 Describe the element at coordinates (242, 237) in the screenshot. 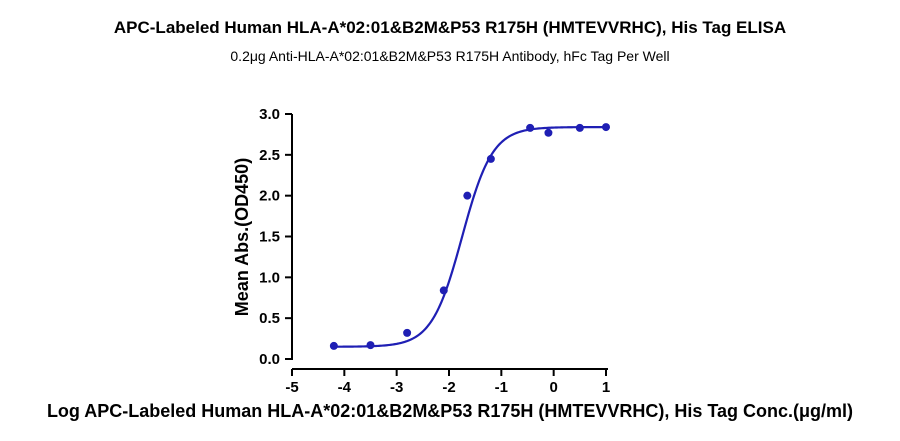

I see `y-axis-label: Mean Abs.(OD450)` at that location.